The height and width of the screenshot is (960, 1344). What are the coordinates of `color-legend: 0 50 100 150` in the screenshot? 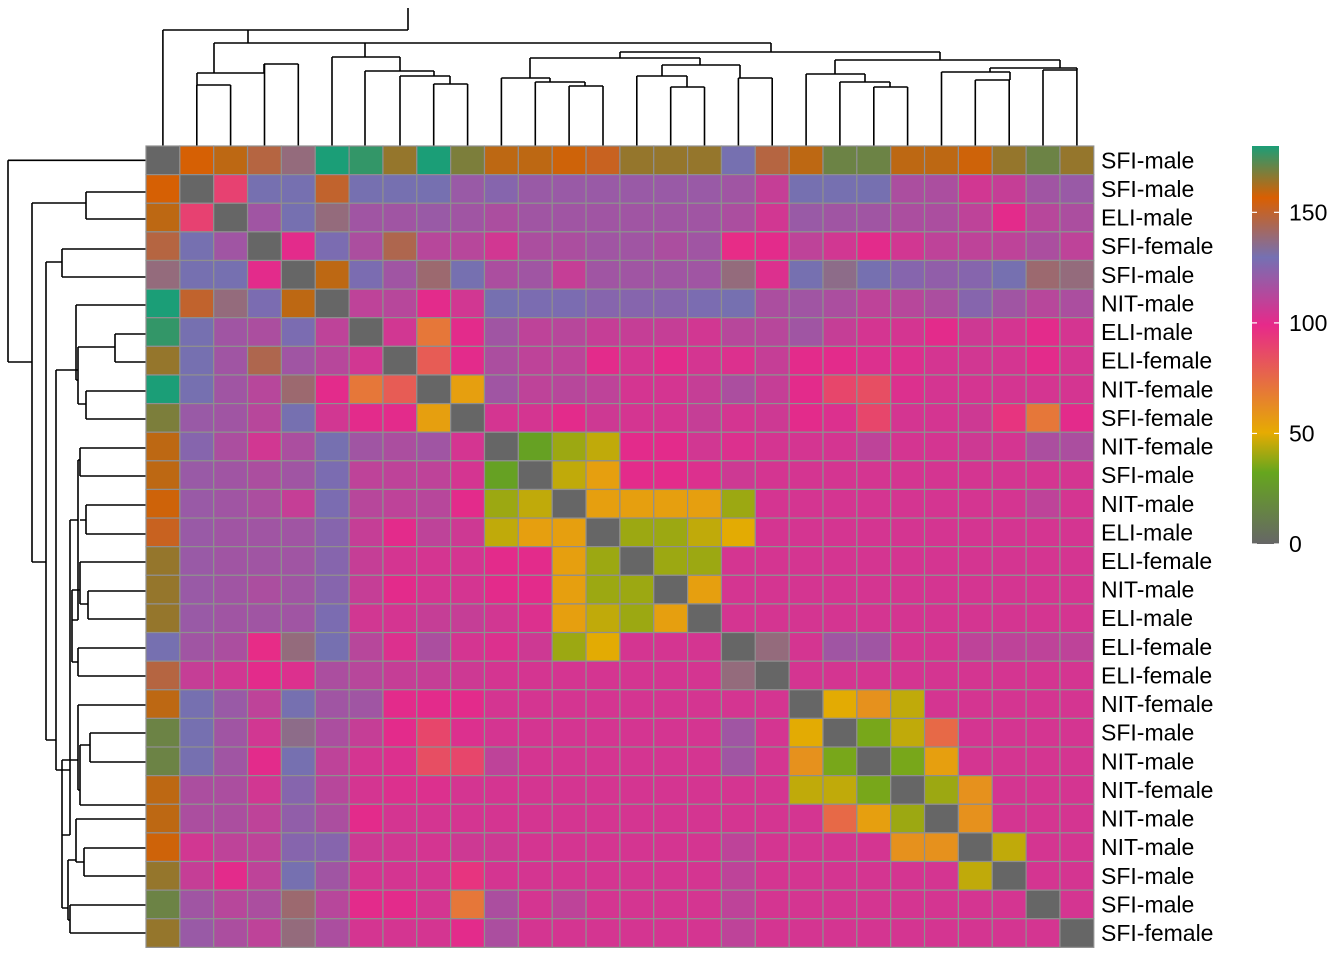 It's located at (1289, 351).